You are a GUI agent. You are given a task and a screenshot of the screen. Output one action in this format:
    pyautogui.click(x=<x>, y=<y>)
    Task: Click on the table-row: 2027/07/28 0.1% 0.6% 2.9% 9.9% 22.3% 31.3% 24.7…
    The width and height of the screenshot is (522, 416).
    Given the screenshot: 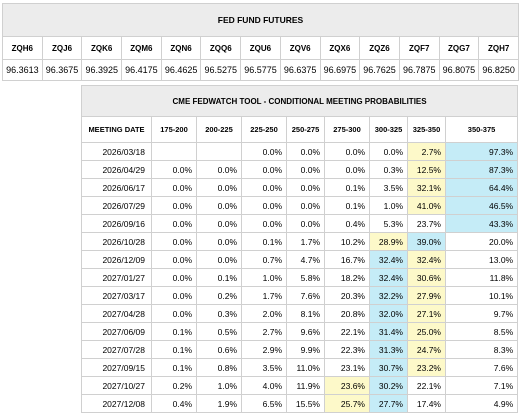 What is the action you would take?
    pyautogui.click(x=300, y=349)
    